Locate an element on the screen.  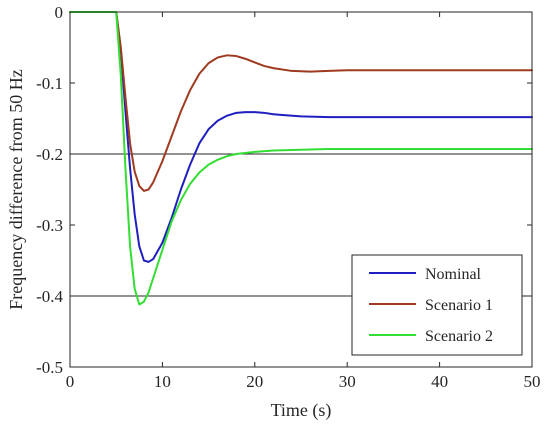
x-tick-label: 50 is located at coordinates (532, 381).